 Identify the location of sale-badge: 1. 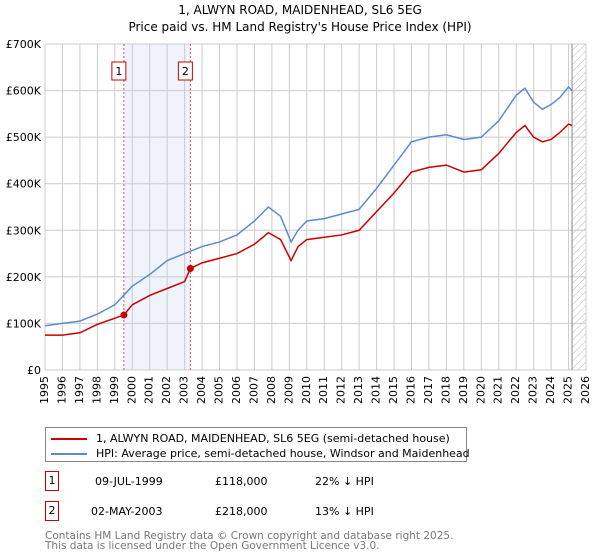
(52, 481).